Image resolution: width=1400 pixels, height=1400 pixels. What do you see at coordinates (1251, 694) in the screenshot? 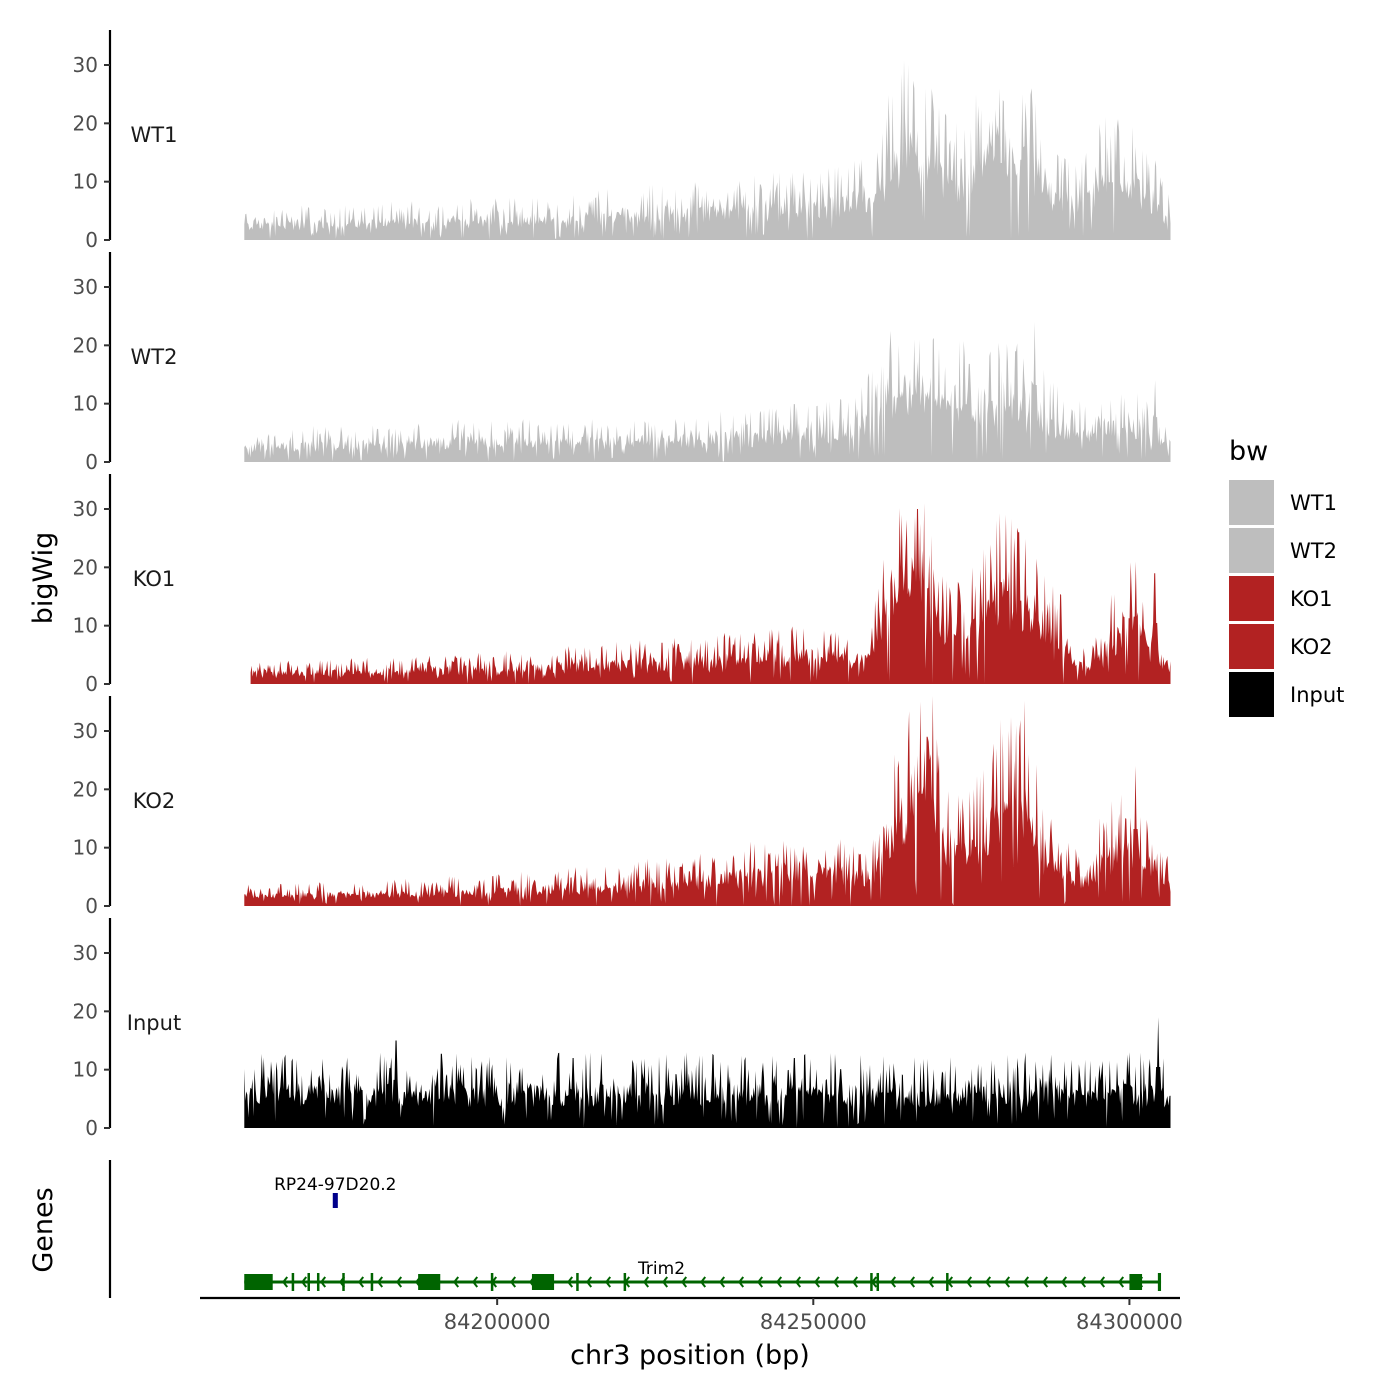
I see `legend-key-input` at bounding box center [1251, 694].